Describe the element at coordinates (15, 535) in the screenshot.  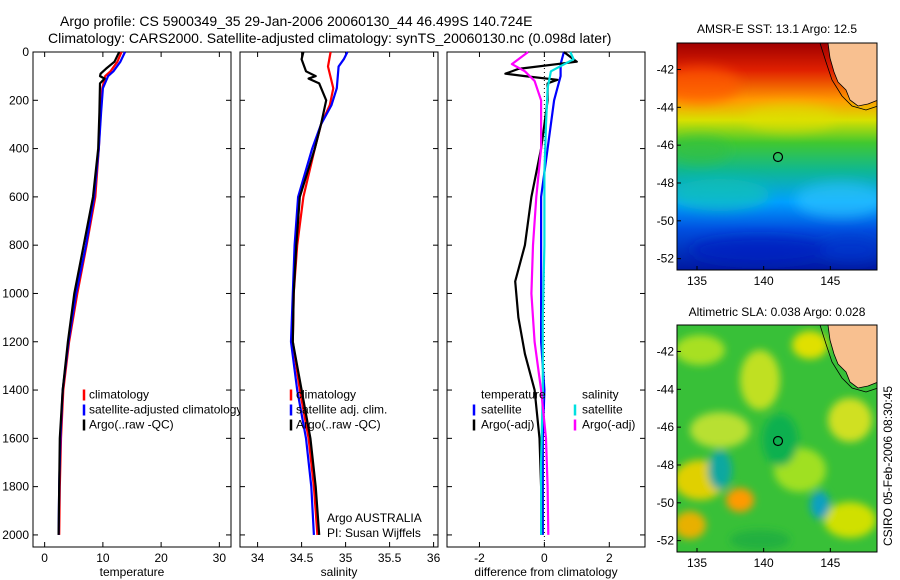
I see `temperature-profile-ytick-label: 2000` at that location.